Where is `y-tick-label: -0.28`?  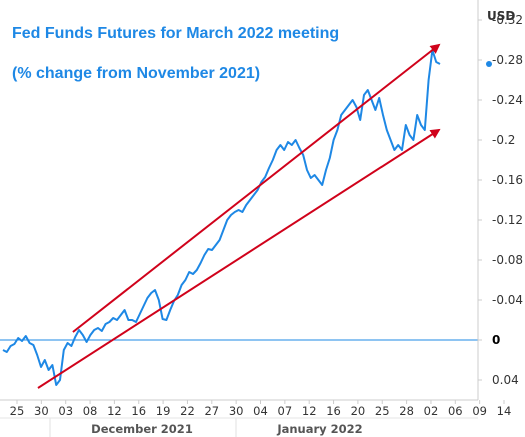 y-tick-label: -0.28 is located at coordinates (507, 60).